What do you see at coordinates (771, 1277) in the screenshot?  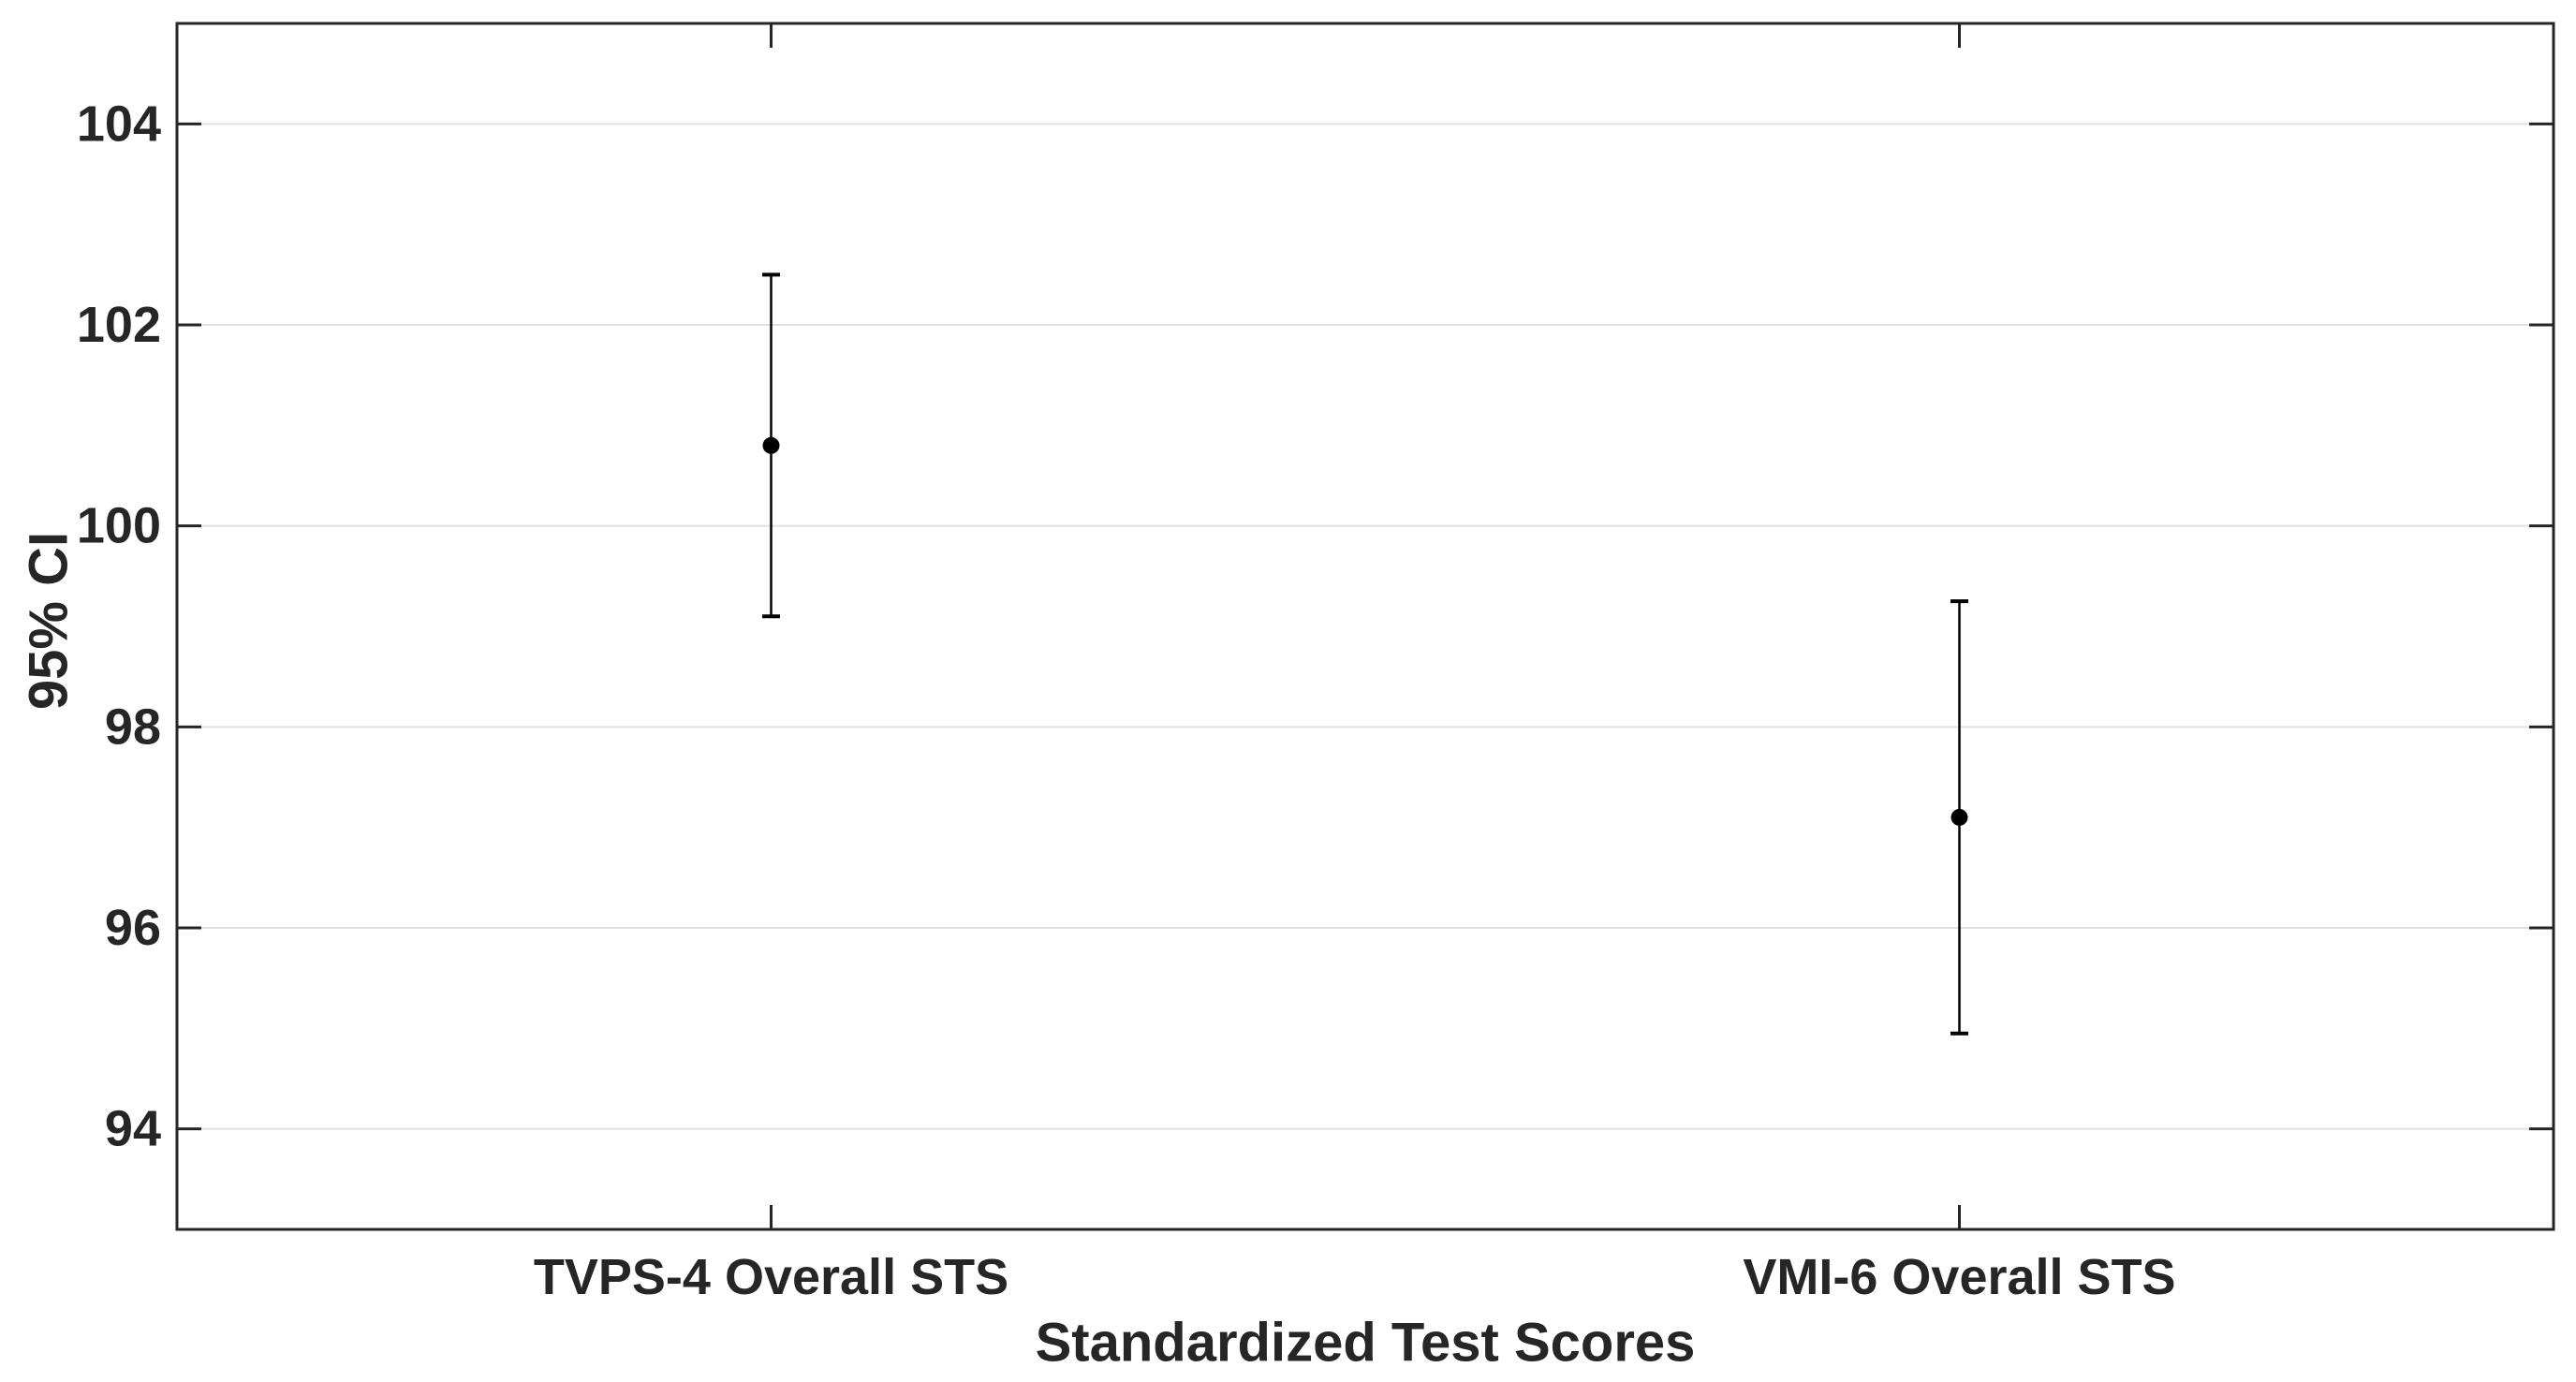 I see `x-tick-label: TVPS-4 Overall STS` at bounding box center [771, 1277].